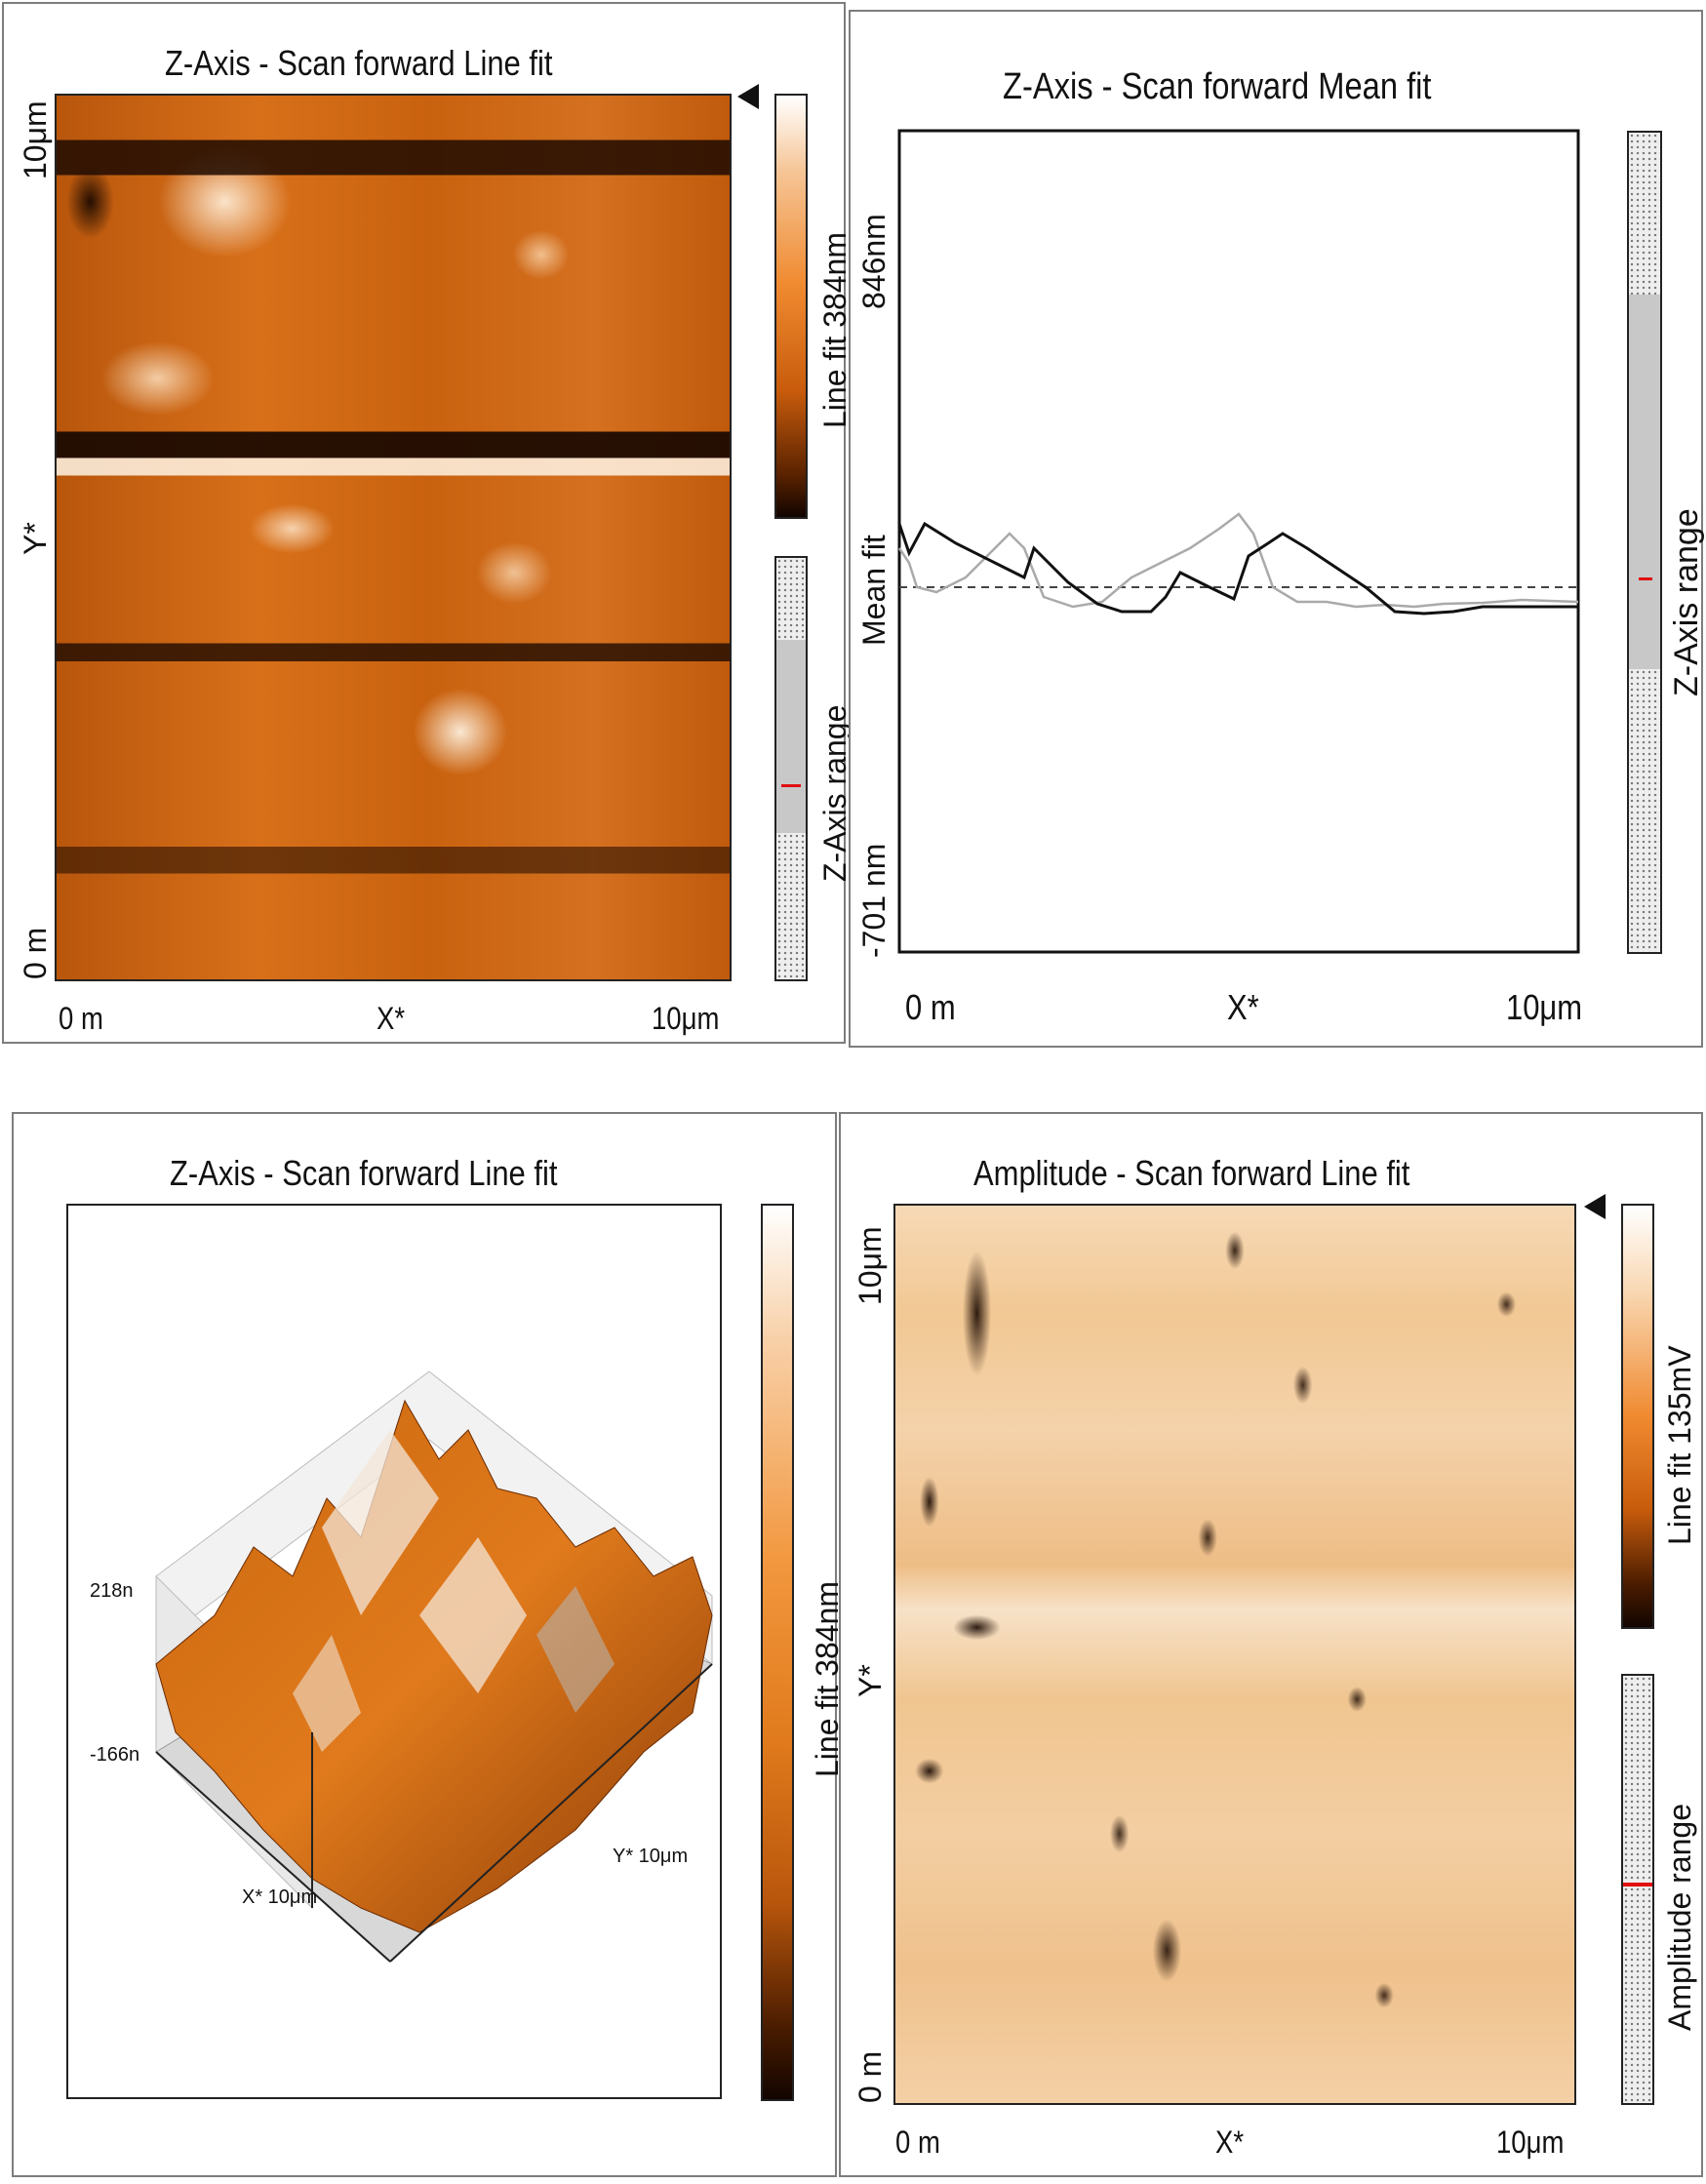  Describe the element at coordinates (651, 1856) in the screenshot. I see `y-axis-label: Y* 10μm` at that location.